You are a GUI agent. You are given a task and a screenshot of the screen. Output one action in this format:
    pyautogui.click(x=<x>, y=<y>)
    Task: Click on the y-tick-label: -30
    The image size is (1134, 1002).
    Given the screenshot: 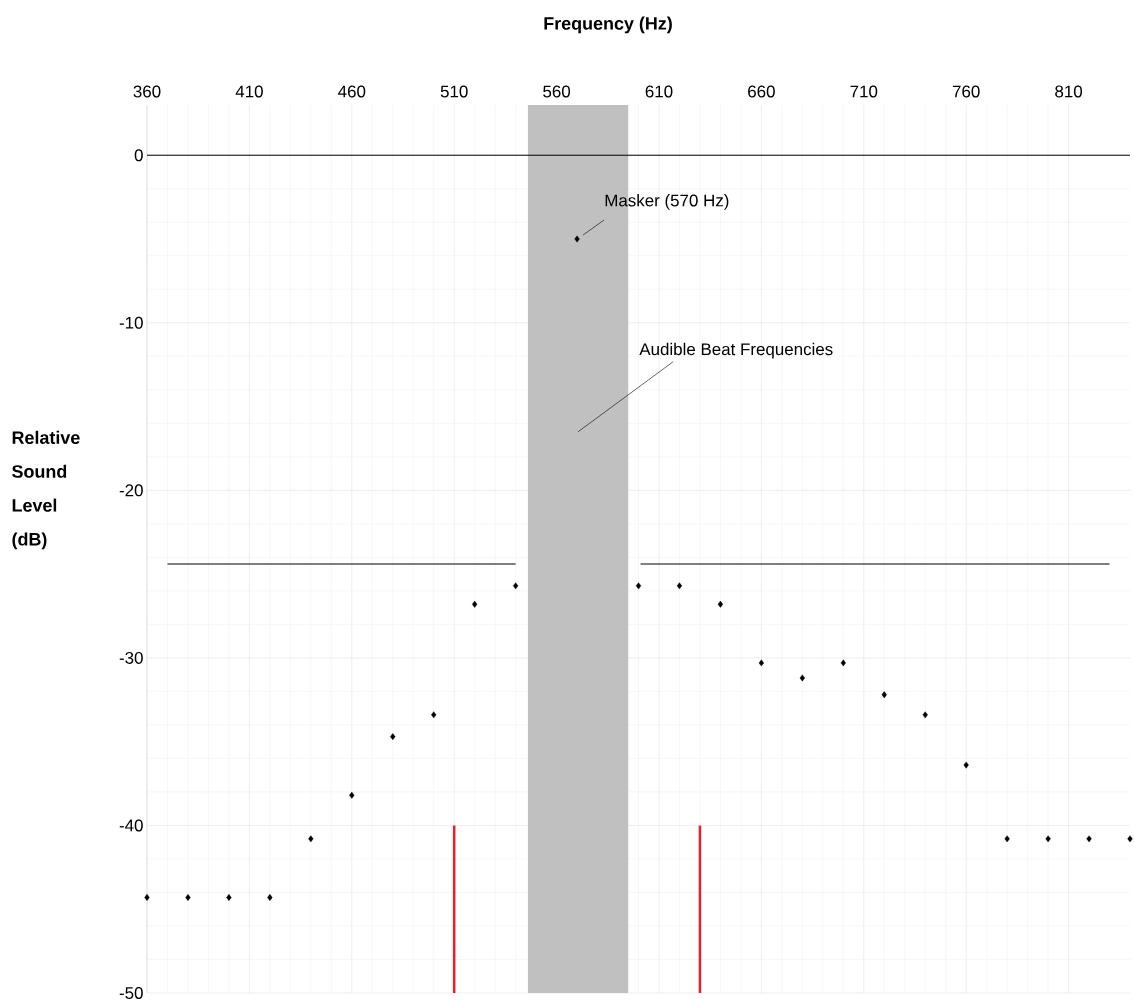 What is the action you would take?
    pyautogui.click(x=131, y=657)
    